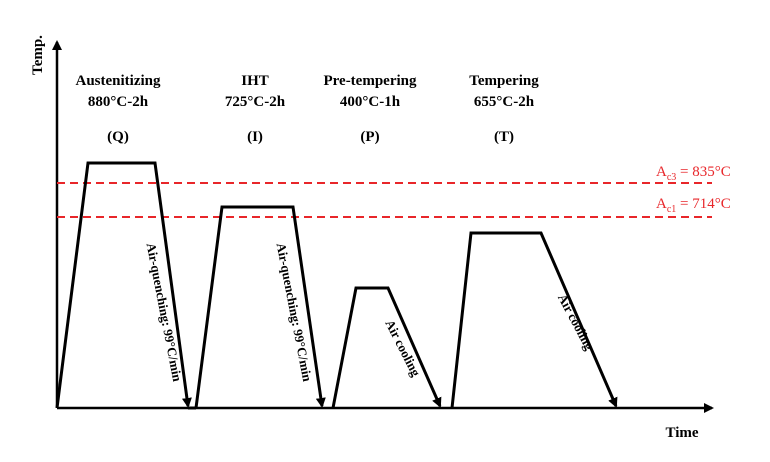 The image size is (770, 462). I want to click on stage-condition: 400°C-1h, so click(370, 102).